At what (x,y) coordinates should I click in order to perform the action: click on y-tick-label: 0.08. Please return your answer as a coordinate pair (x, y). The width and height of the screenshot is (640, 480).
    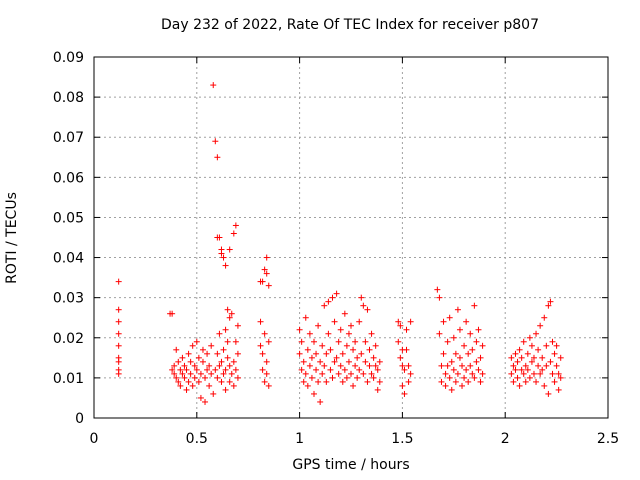
    Looking at the image, I should click on (68, 98).